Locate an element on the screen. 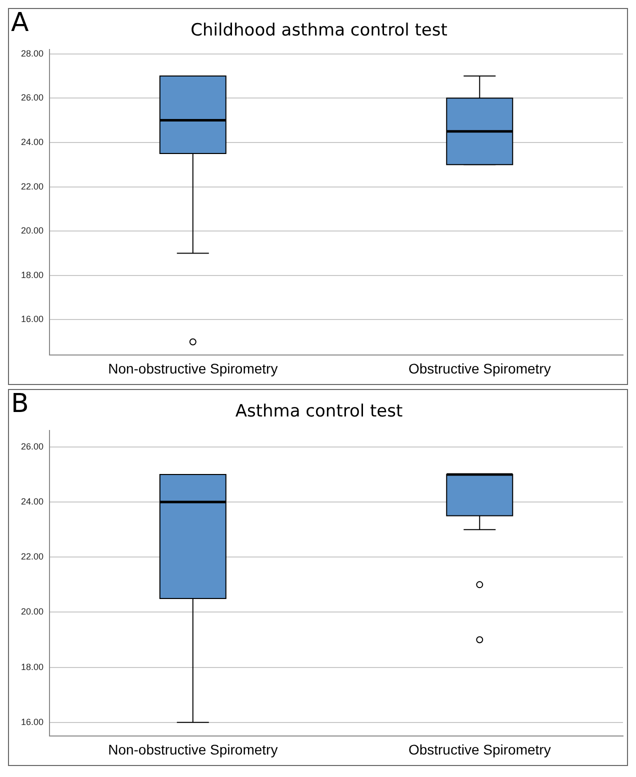  chart-title: Childhood asthma control test is located at coordinates (319, 30).